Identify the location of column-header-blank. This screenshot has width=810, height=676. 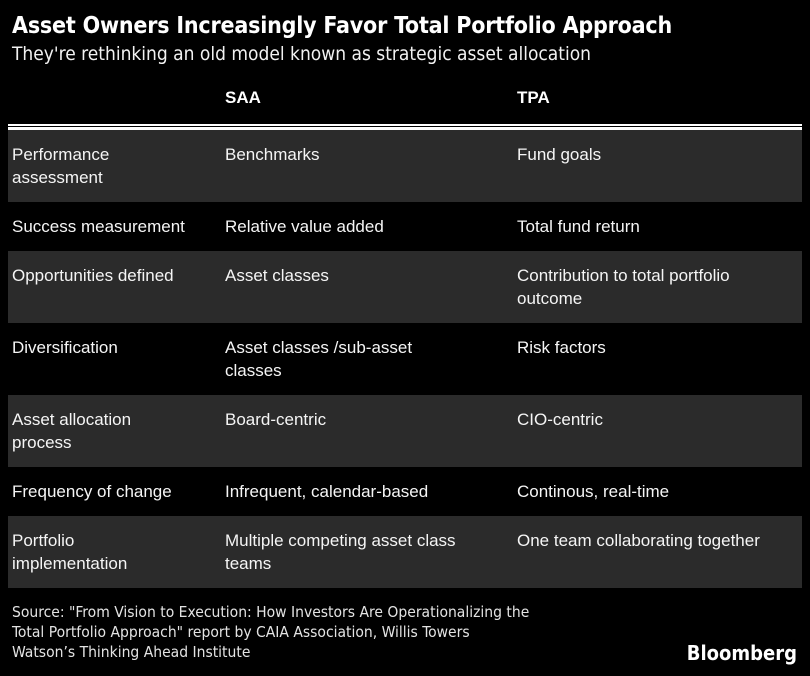
(116, 98).